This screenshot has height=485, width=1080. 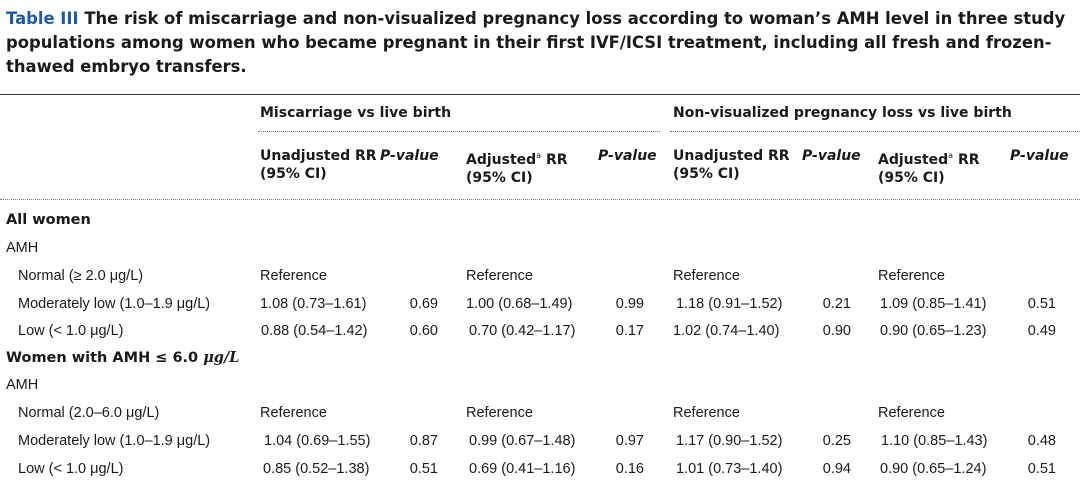 I want to click on table-cell: 0.88 (0.54–1.42), so click(x=314, y=331).